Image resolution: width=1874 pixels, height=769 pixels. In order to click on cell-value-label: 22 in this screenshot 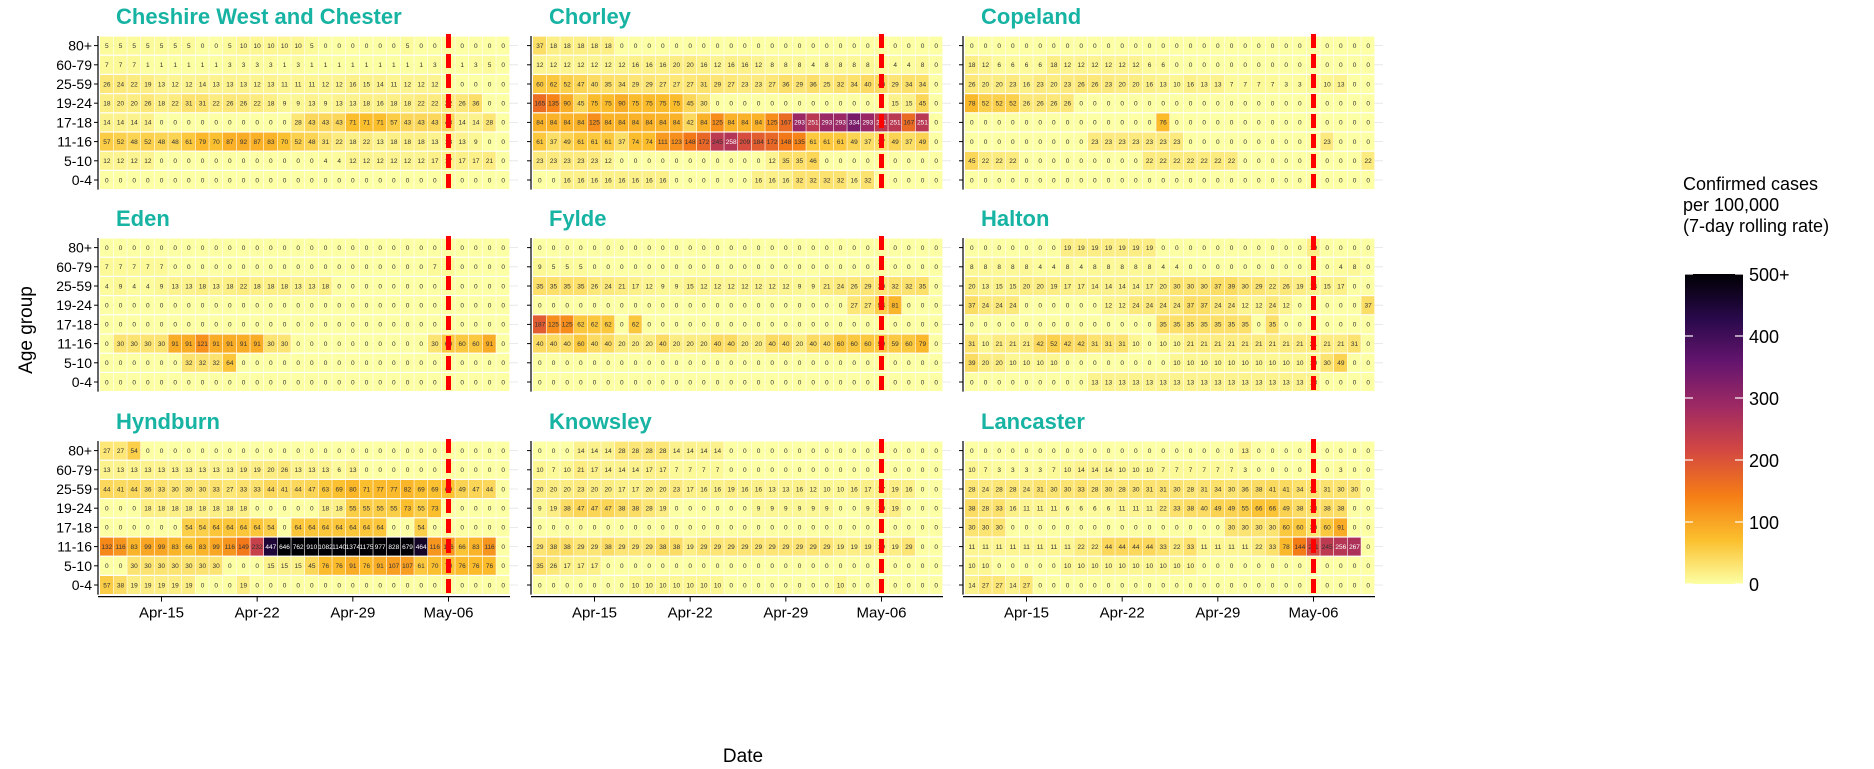, I will do `click(1232, 161)`.